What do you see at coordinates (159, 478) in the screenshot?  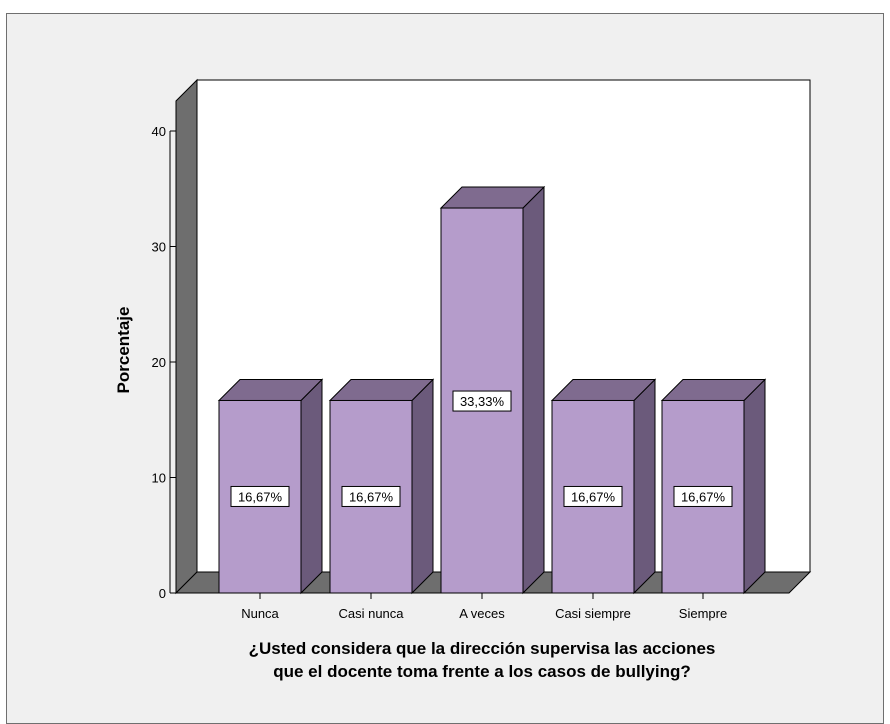 I see `y-tick-label: 10` at bounding box center [159, 478].